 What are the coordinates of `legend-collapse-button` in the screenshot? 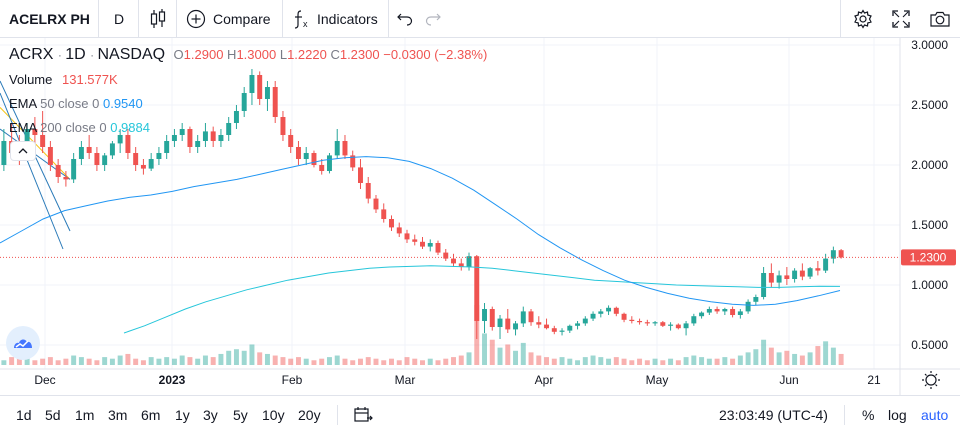 It's located at (23, 151).